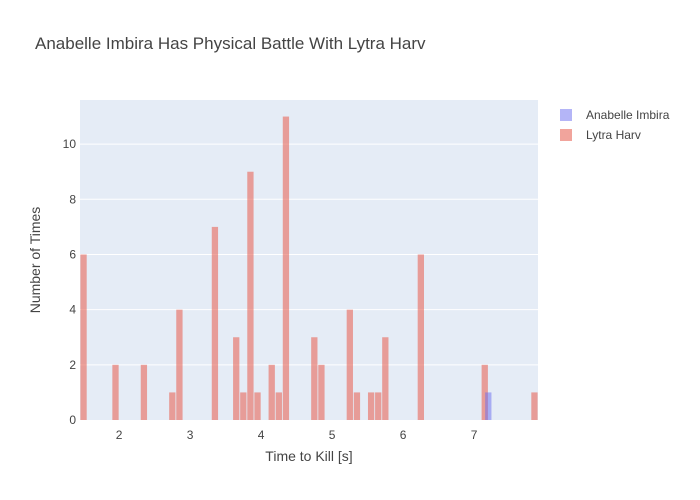 The width and height of the screenshot is (700, 500). What do you see at coordinates (72, 254) in the screenshot?
I see `y-tick-label: 6` at bounding box center [72, 254].